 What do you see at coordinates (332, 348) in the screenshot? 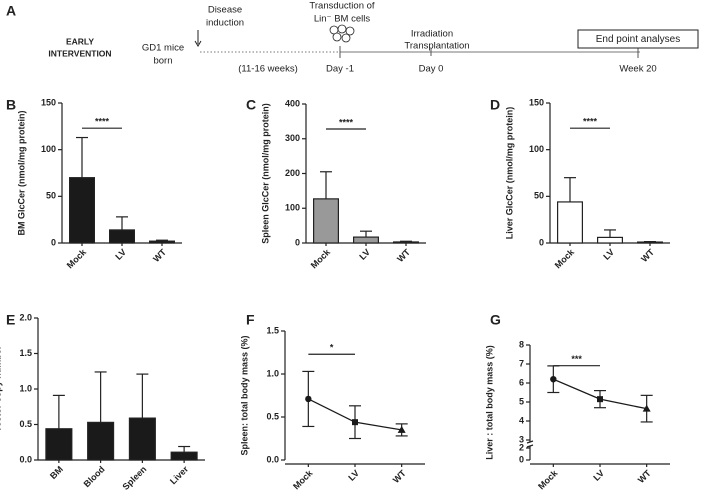
I see `significance-label: *` at bounding box center [332, 348].